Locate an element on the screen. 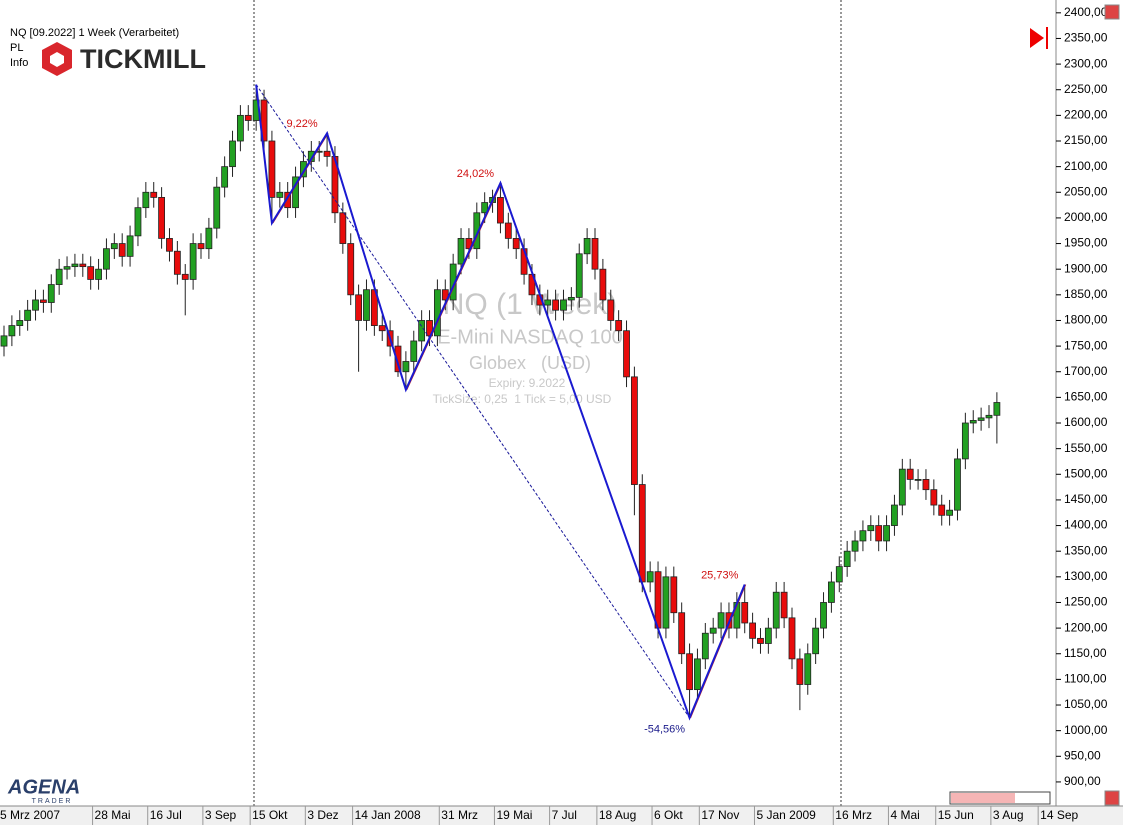 The height and width of the screenshot is (825, 1123). y-tick-label: 1500,00 is located at coordinates (1086, 473).